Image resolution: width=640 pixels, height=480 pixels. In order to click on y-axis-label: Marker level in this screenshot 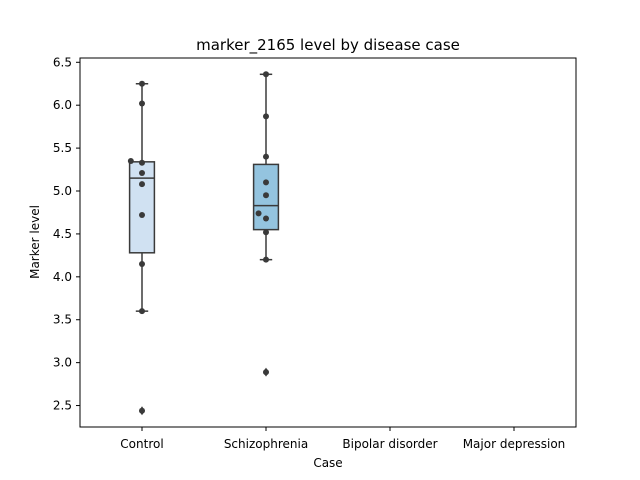, I will do `click(35, 242)`.